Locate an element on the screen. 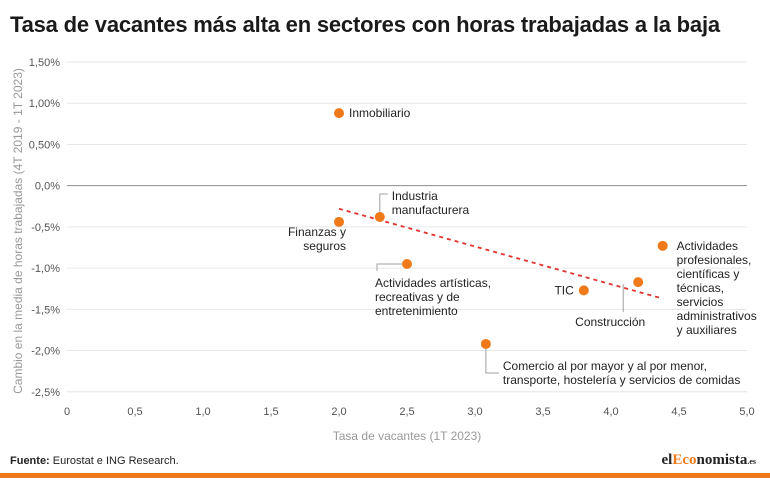 Image resolution: width=770 pixels, height=478 pixels. point-label: Inmobiliario is located at coordinates (380, 113).